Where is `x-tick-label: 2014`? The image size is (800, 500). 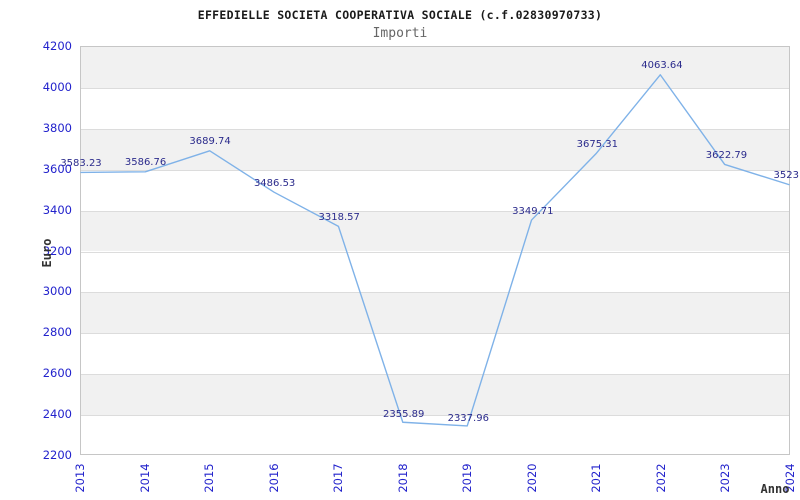
x-tick-label: 2014 is located at coordinates (144, 478).